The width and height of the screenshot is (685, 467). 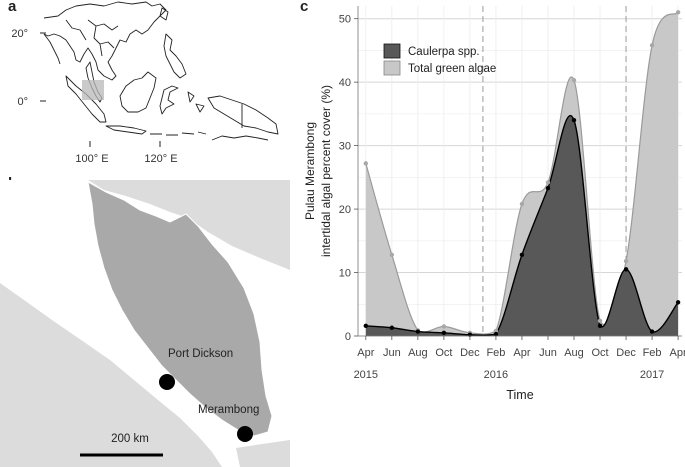 I want to click on panel-label-c: c, so click(x=304, y=7).